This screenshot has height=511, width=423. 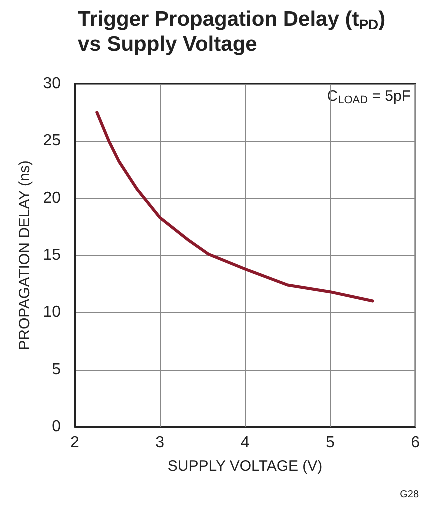 I want to click on x-tick-label: 3, so click(x=160, y=443).